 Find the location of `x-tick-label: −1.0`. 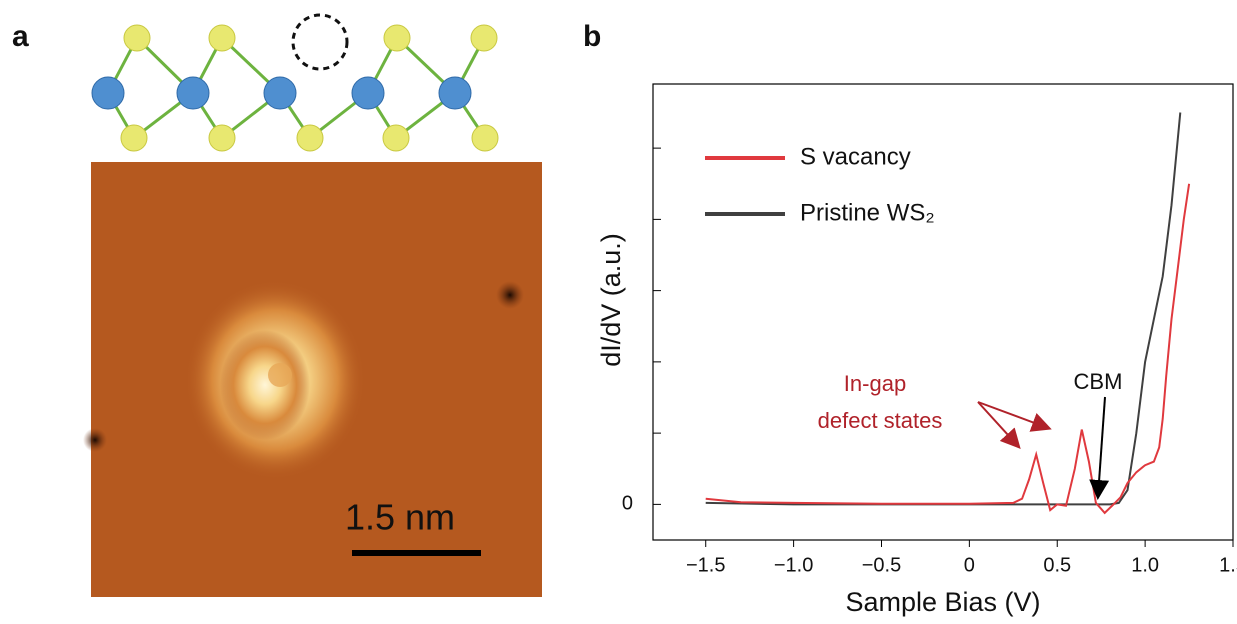

x-tick-label: −1.0 is located at coordinates (793, 565).